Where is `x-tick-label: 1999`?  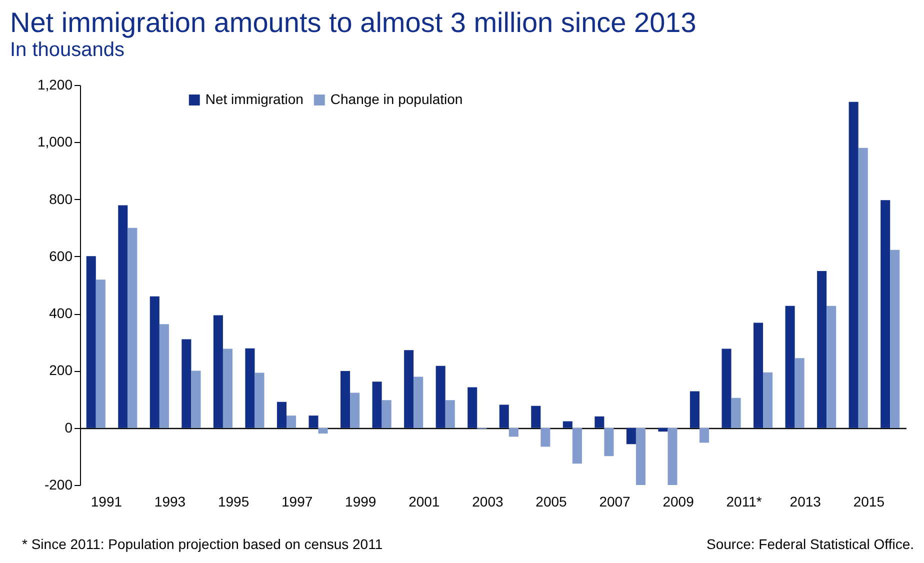 x-tick-label: 1999 is located at coordinates (360, 502).